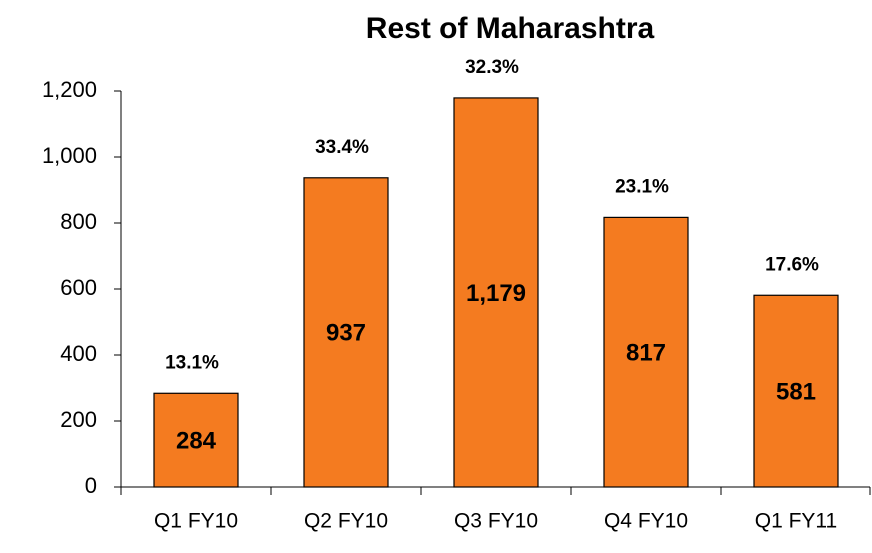  What do you see at coordinates (78, 353) in the screenshot?
I see `y-tick-label: 400` at bounding box center [78, 353].